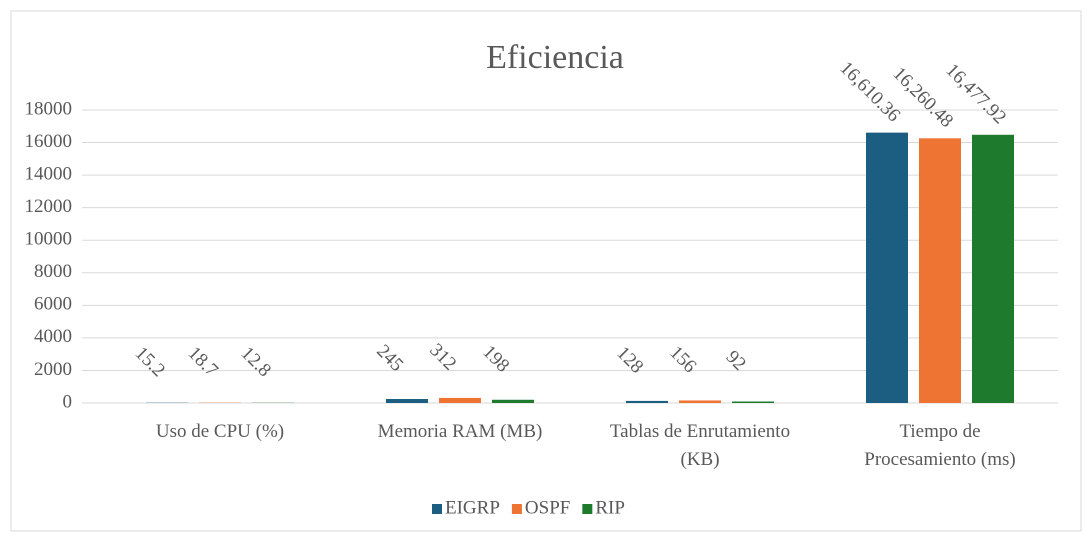 This screenshot has height=537, width=1088. Describe the element at coordinates (472, 507) in the screenshot. I see `legend-label: EIGRP` at that location.